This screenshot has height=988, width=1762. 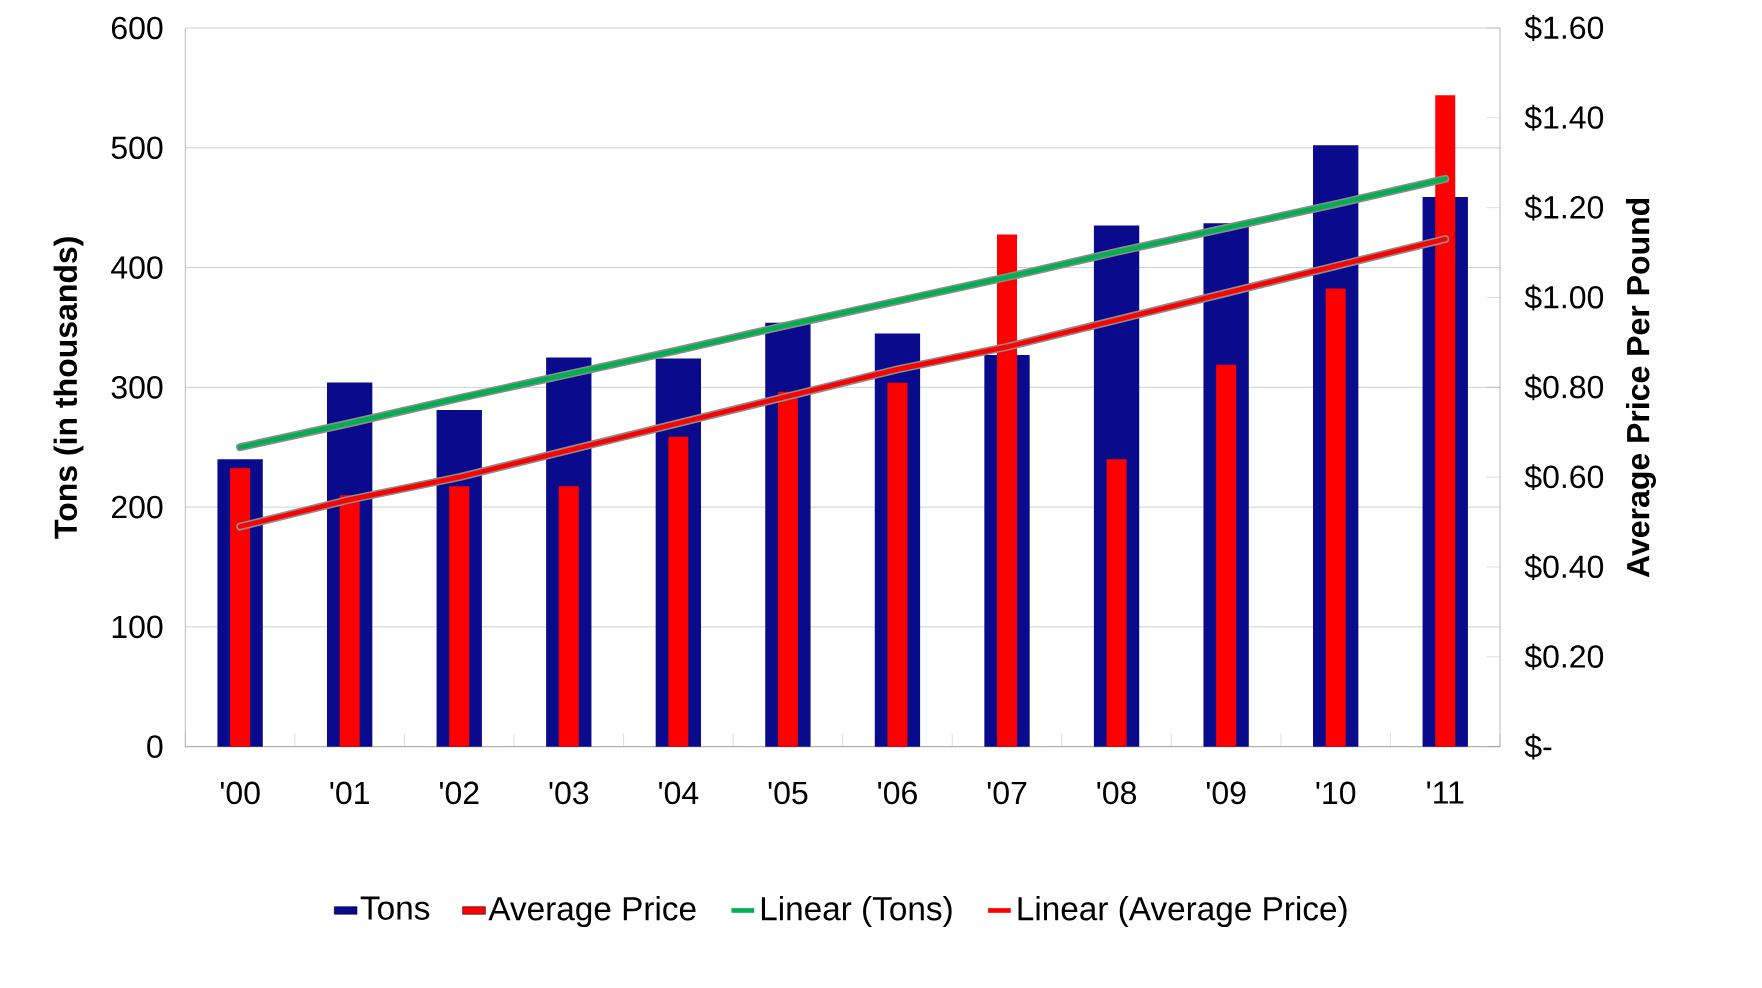 What do you see at coordinates (1564, 567) in the screenshot?
I see `y2-tick-label: $0.40` at bounding box center [1564, 567].